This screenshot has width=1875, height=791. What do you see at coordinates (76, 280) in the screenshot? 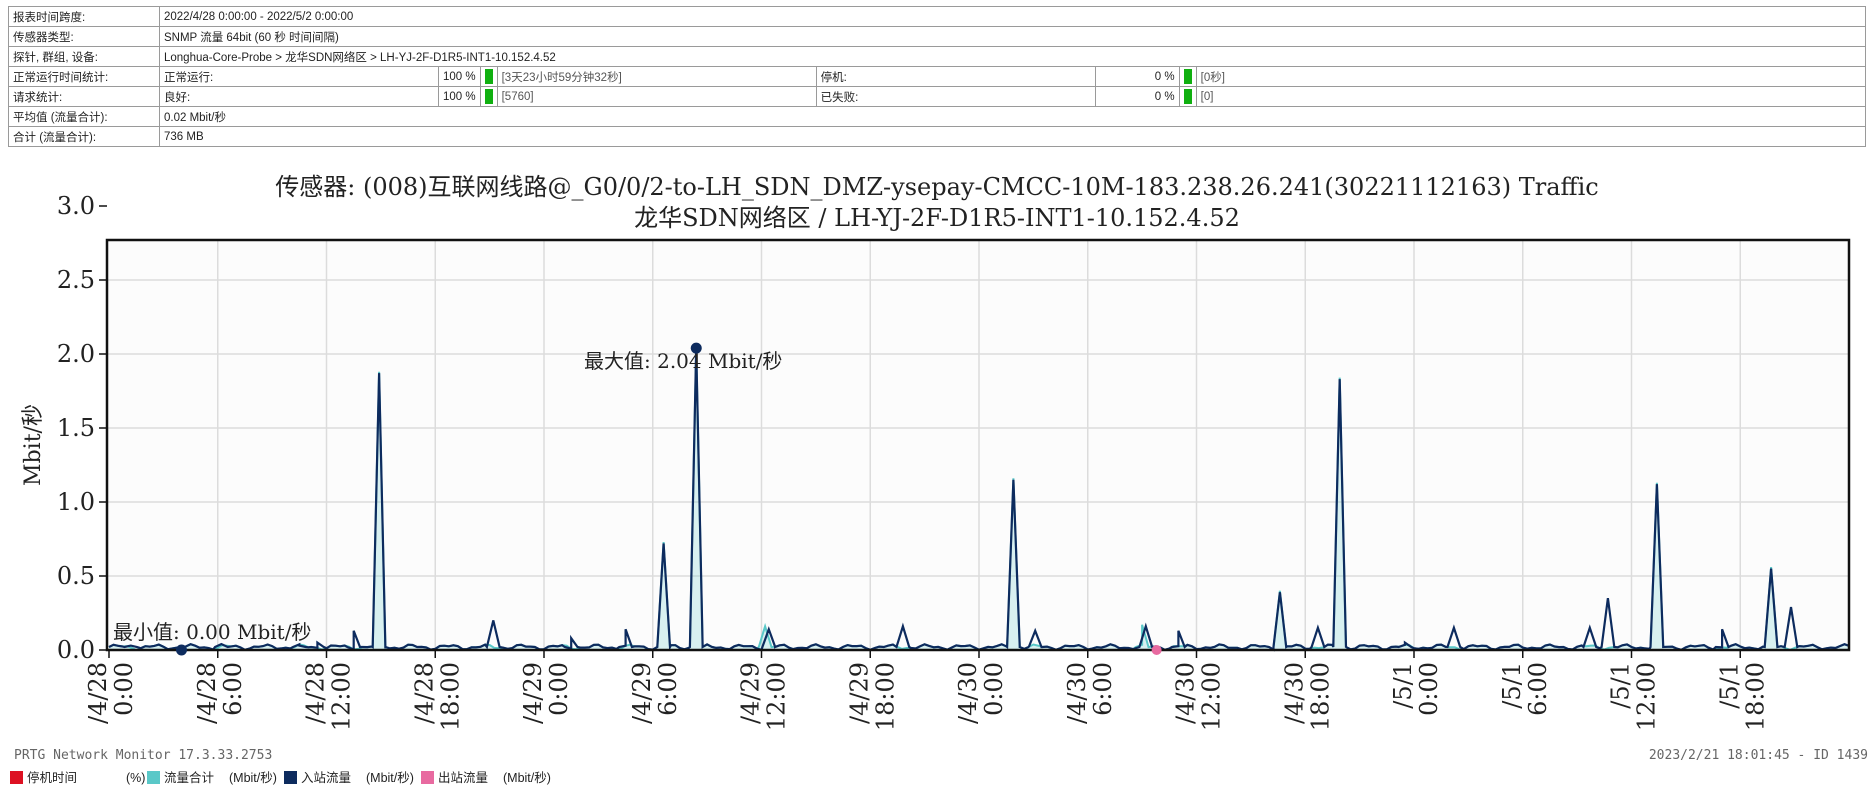
I see `y-tick-label: 2.5` at bounding box center [76, 280].